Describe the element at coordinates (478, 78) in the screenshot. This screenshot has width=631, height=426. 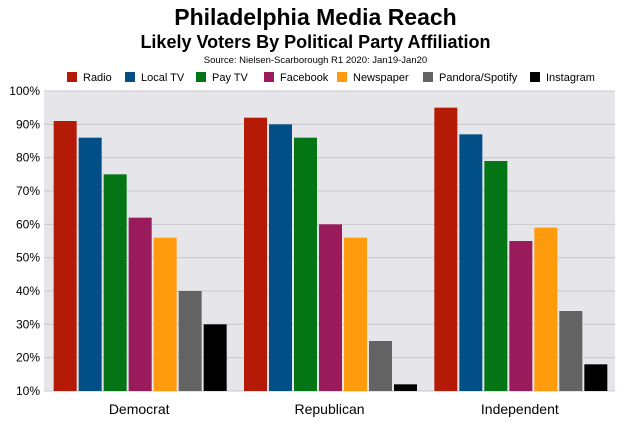
I see `legend-label-pandora-spotify: Pandora/Spotify` at that location.